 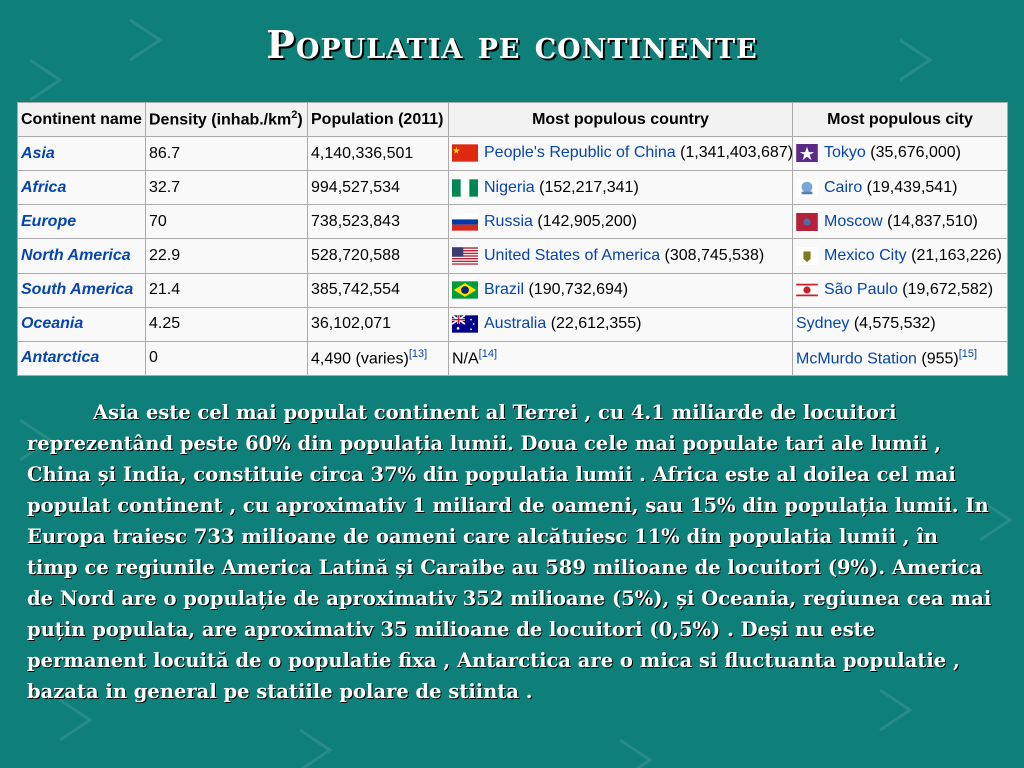 I want to click on country-link: Brazil, so click(x=504, y=290).